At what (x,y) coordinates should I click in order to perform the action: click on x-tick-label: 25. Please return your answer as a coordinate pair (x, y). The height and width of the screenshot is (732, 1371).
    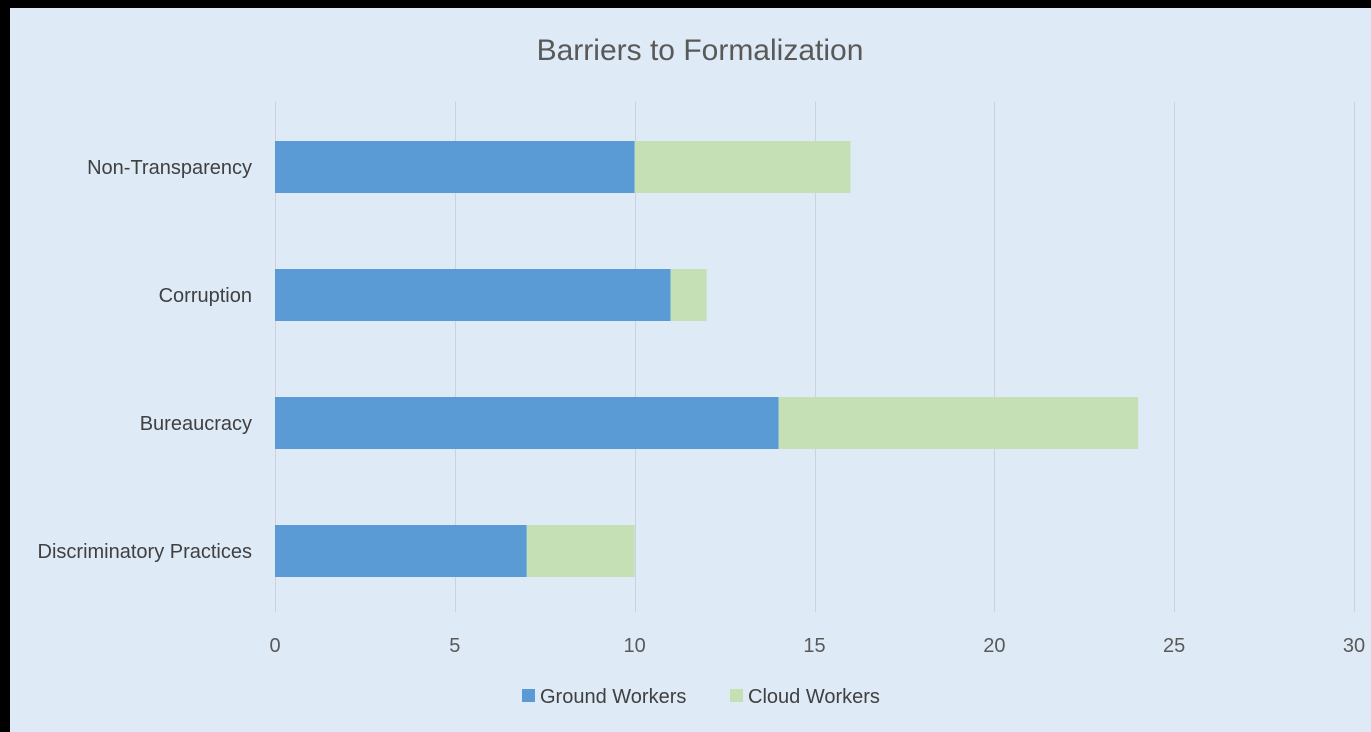
    Looking at the image, I should click on (1174, 646).